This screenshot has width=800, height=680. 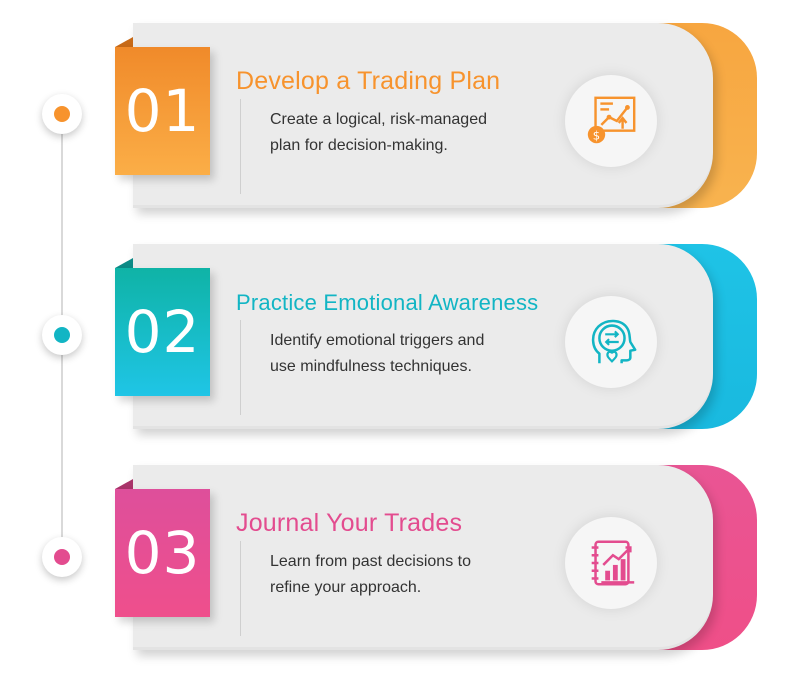 I want to click on step-title-2: Practice Emotional Awareness, so click(x=387, y=302).